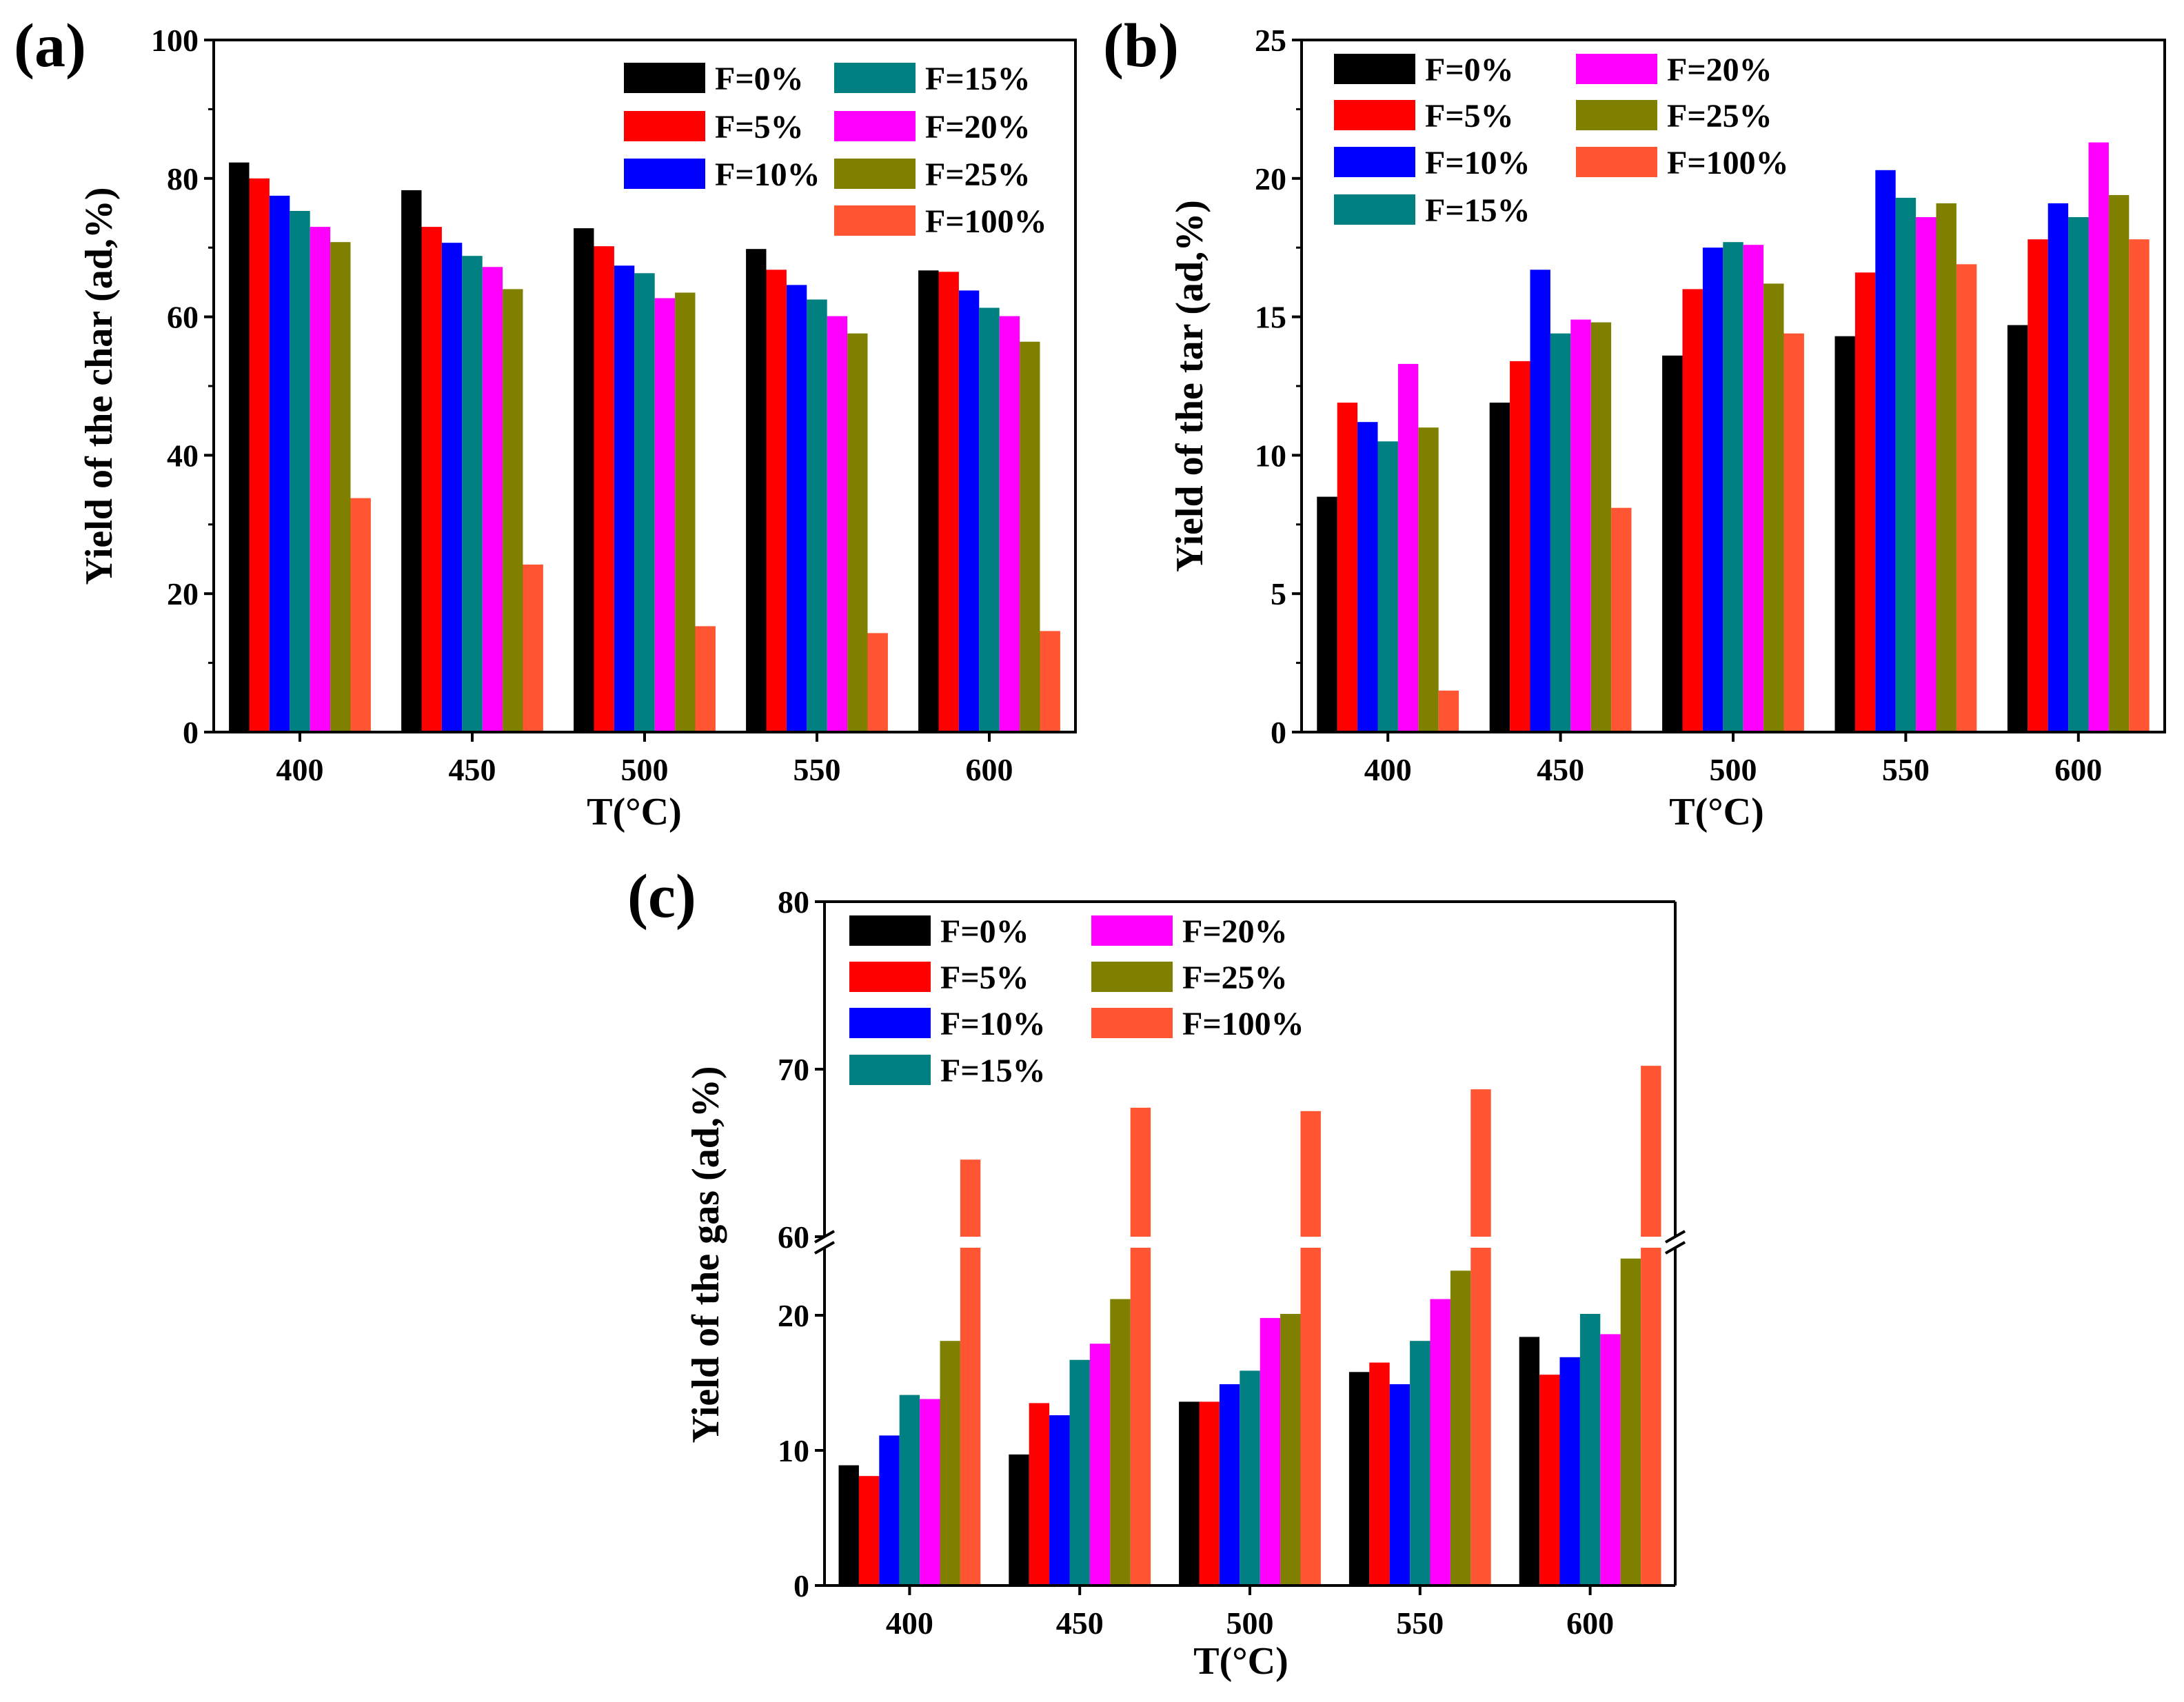 The image size is (2184, 1702). I want to click on panel-a-legend-label-2: F=10%, so click(768, 174).